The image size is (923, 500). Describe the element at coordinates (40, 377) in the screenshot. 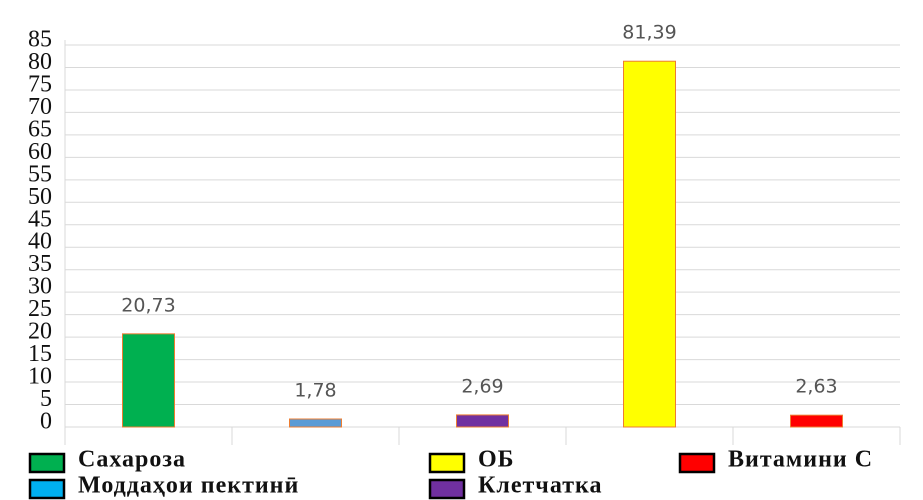

I see `y-tick-label: 10` at that location.